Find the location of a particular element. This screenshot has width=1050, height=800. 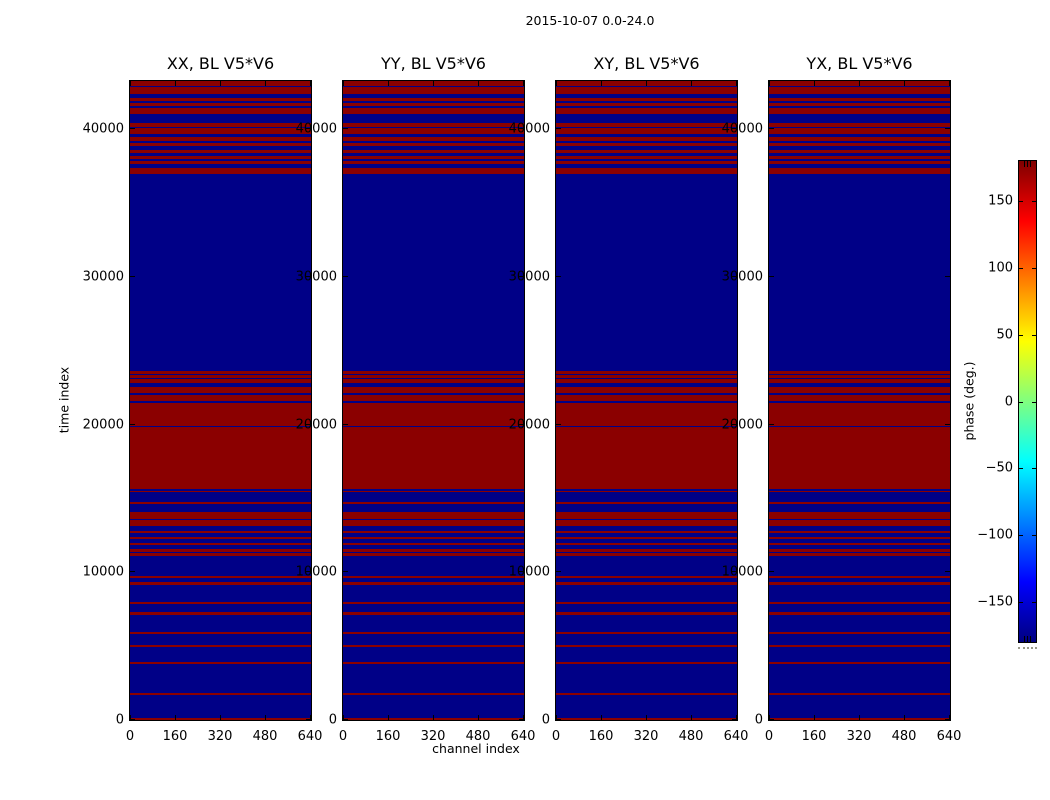

x-axis-label: channel index is located at coordinates (476, 748).